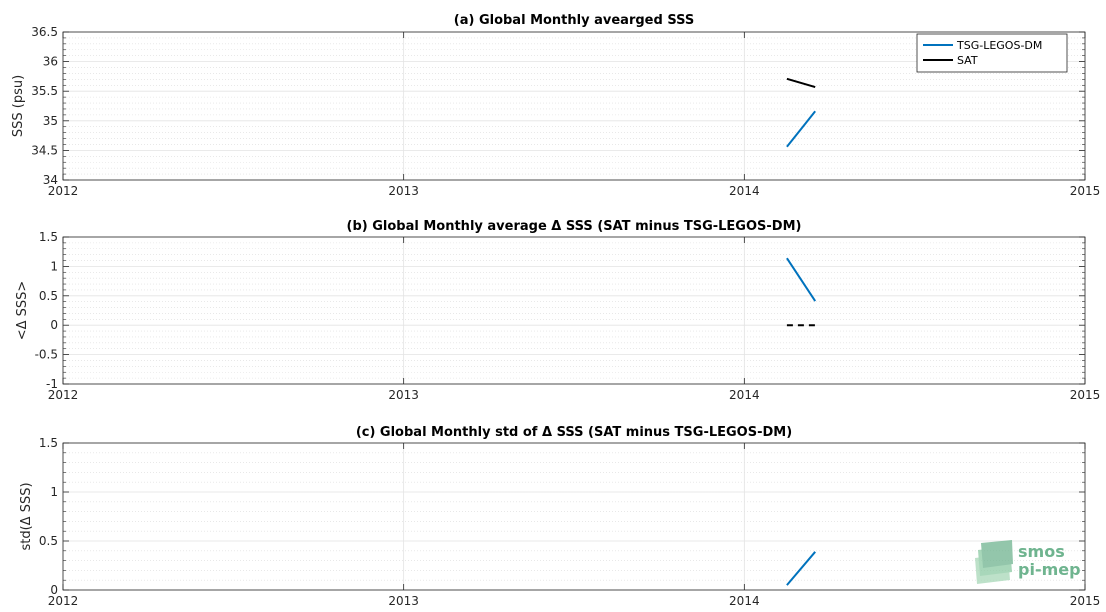 The image size is (1106, 612). Describe the element at coordinates (26, 516) in the screenshot. I see `y-axis-label: std(Δ SSS)` at that location.